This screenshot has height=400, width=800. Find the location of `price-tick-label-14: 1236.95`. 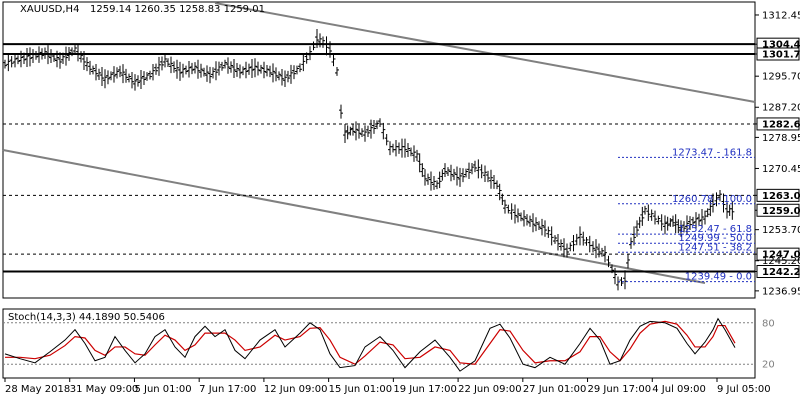

price-tick-label-14: 1236.95 is located at coordinates (781, 291).